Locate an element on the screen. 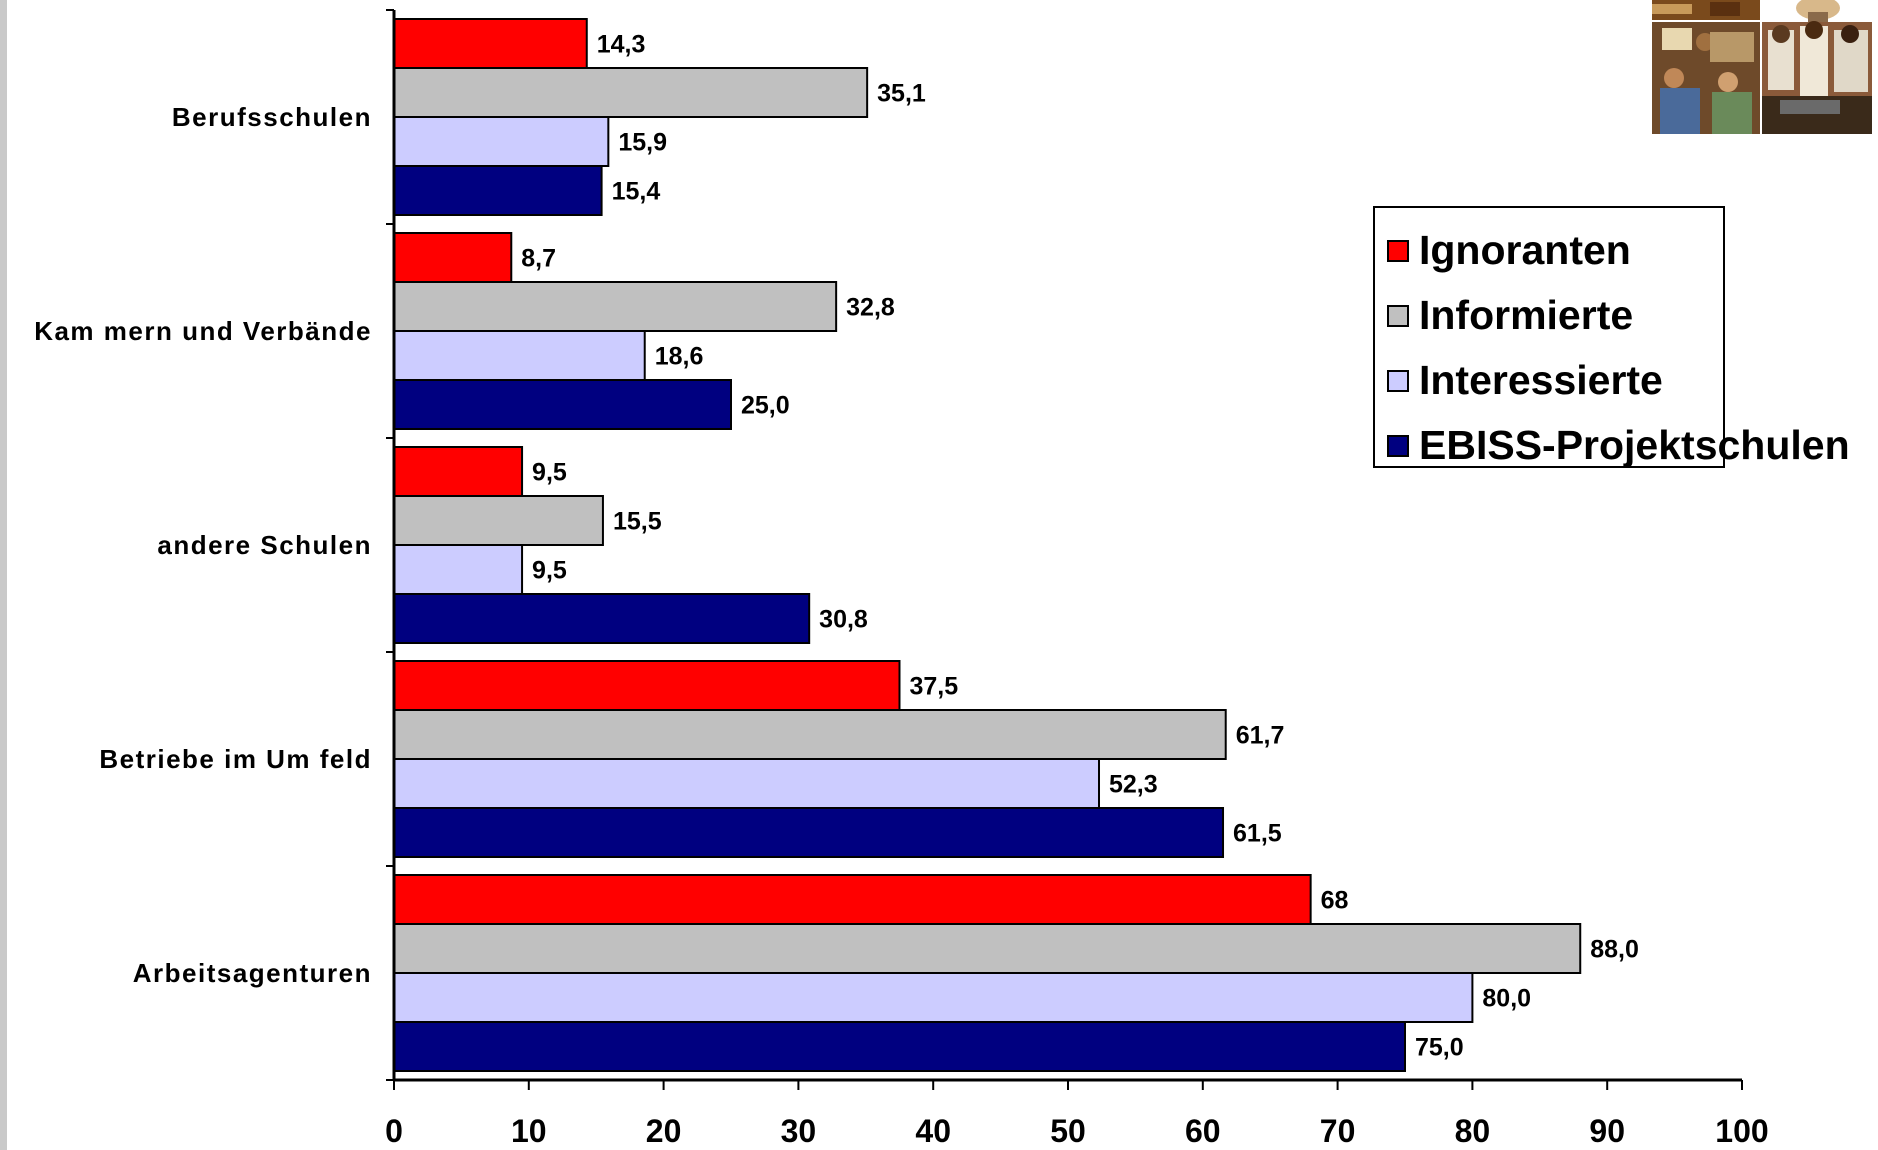 Image resolution: width=1878 pixels, height=1150 pixels. value-label: 25,0 is located at coordinates (765, 406).